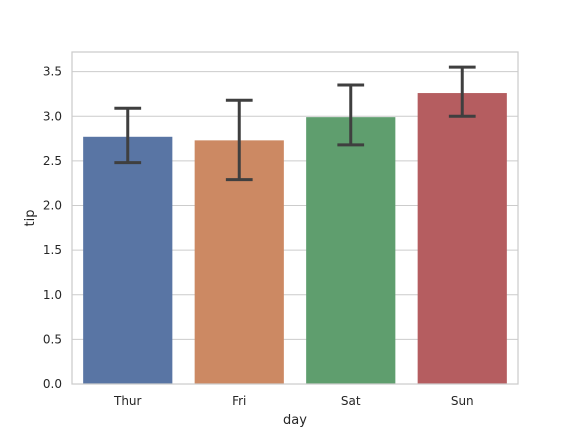 This screenshot has width=576, height=436. What do you see at coordinates (52, 72) in the screenshot?
I see `y-tick-label: 3.5` at bounding box center [52, 72].